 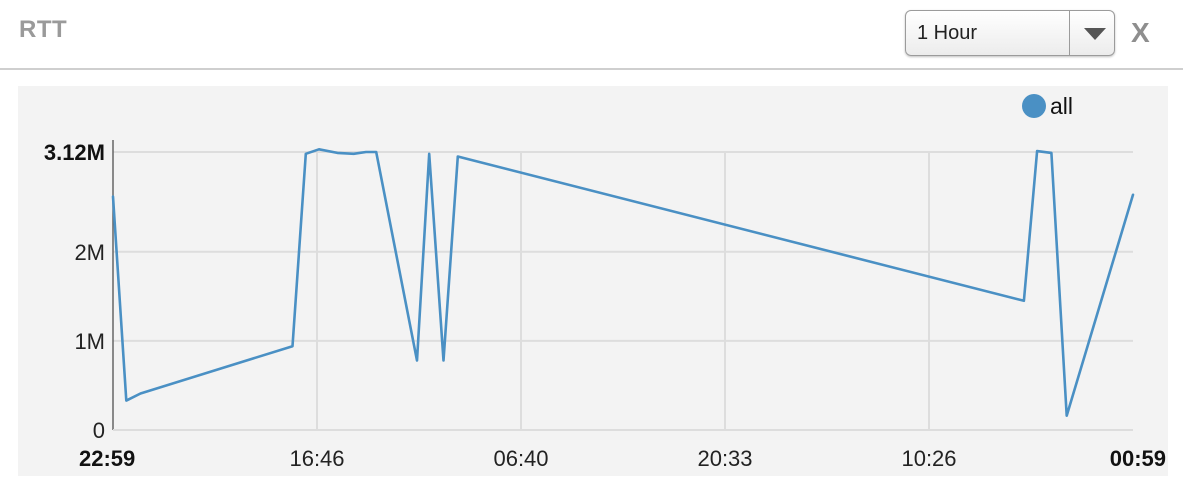 What do you see at coordinates (74, 152) in the screenshot?
I see `y-tick-label: 3.12M` at bounding box center [74, 152].